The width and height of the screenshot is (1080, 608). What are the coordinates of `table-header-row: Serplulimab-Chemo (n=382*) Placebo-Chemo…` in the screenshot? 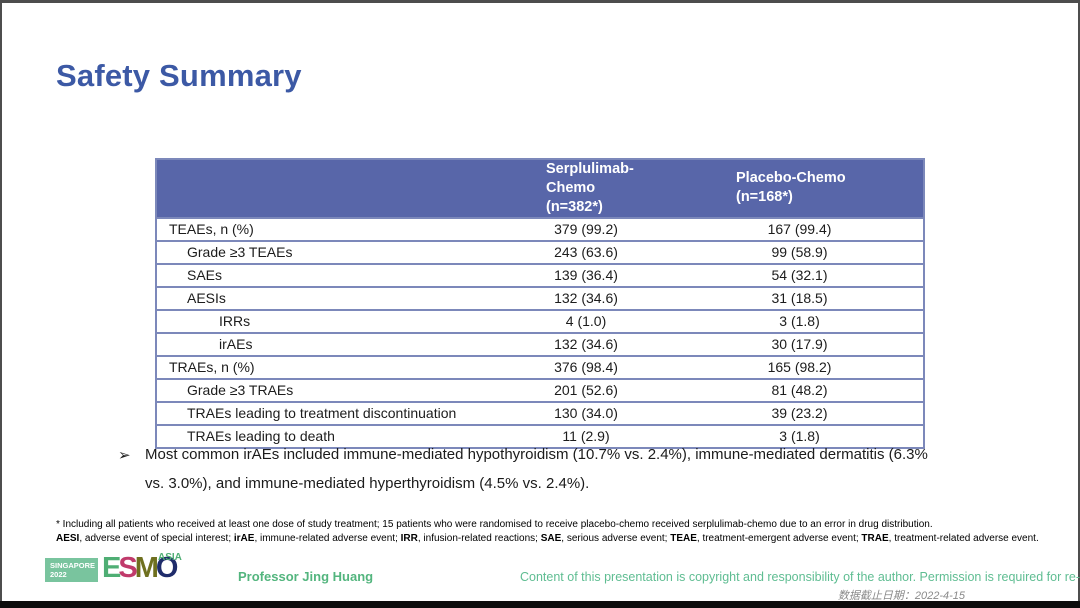 It's located at (540, 188).